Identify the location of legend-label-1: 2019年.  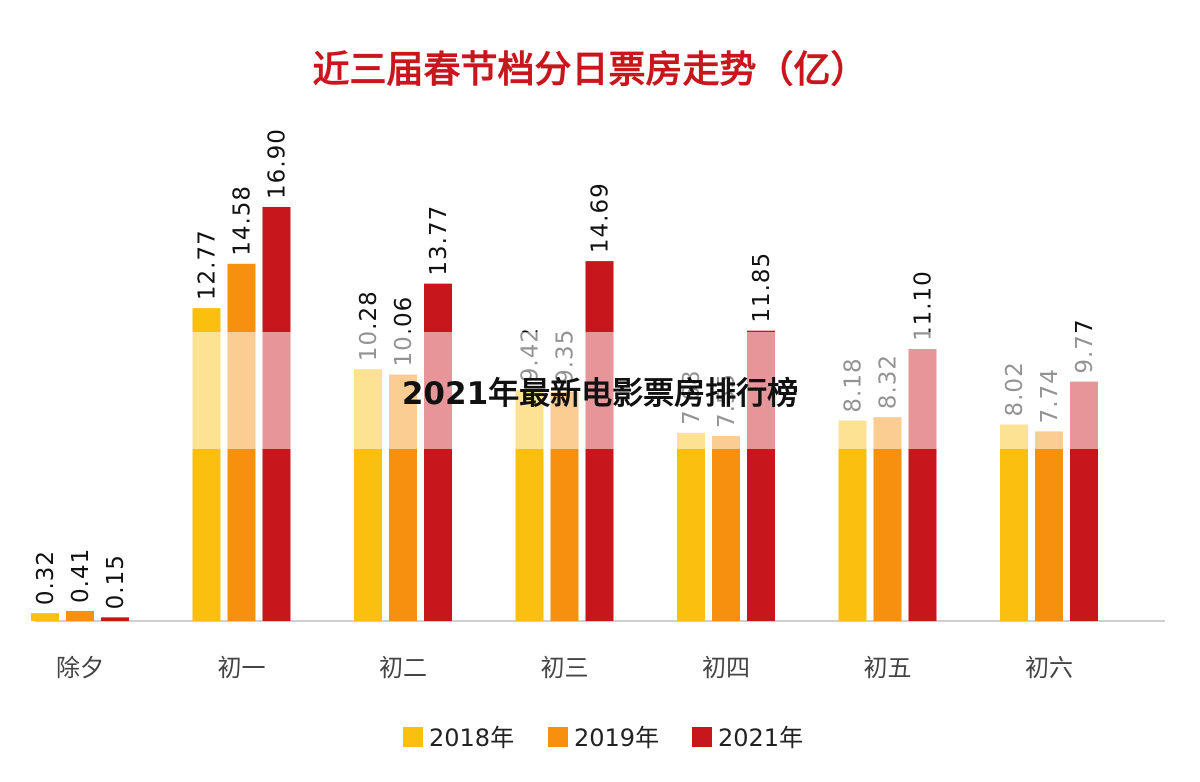
(616, 738).